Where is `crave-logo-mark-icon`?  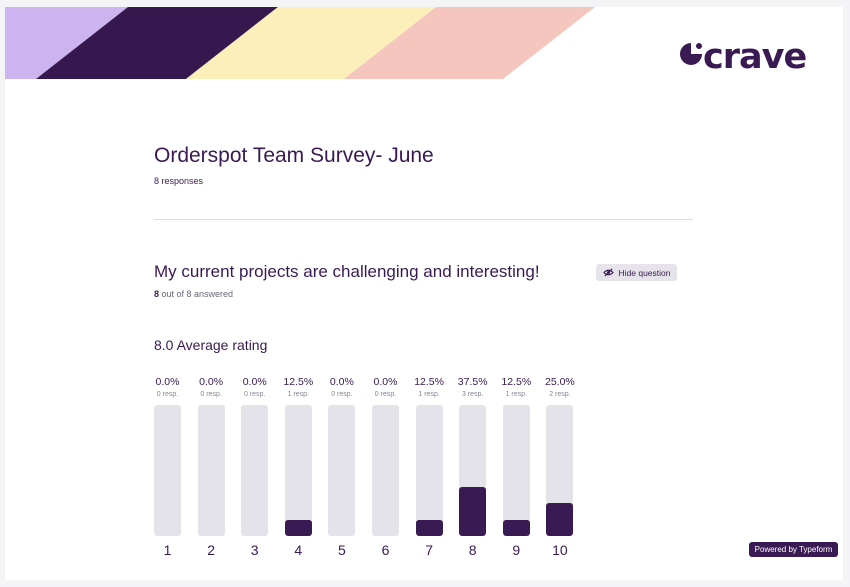
crave-logo-mark-icon is located at coordinates (691, 54).